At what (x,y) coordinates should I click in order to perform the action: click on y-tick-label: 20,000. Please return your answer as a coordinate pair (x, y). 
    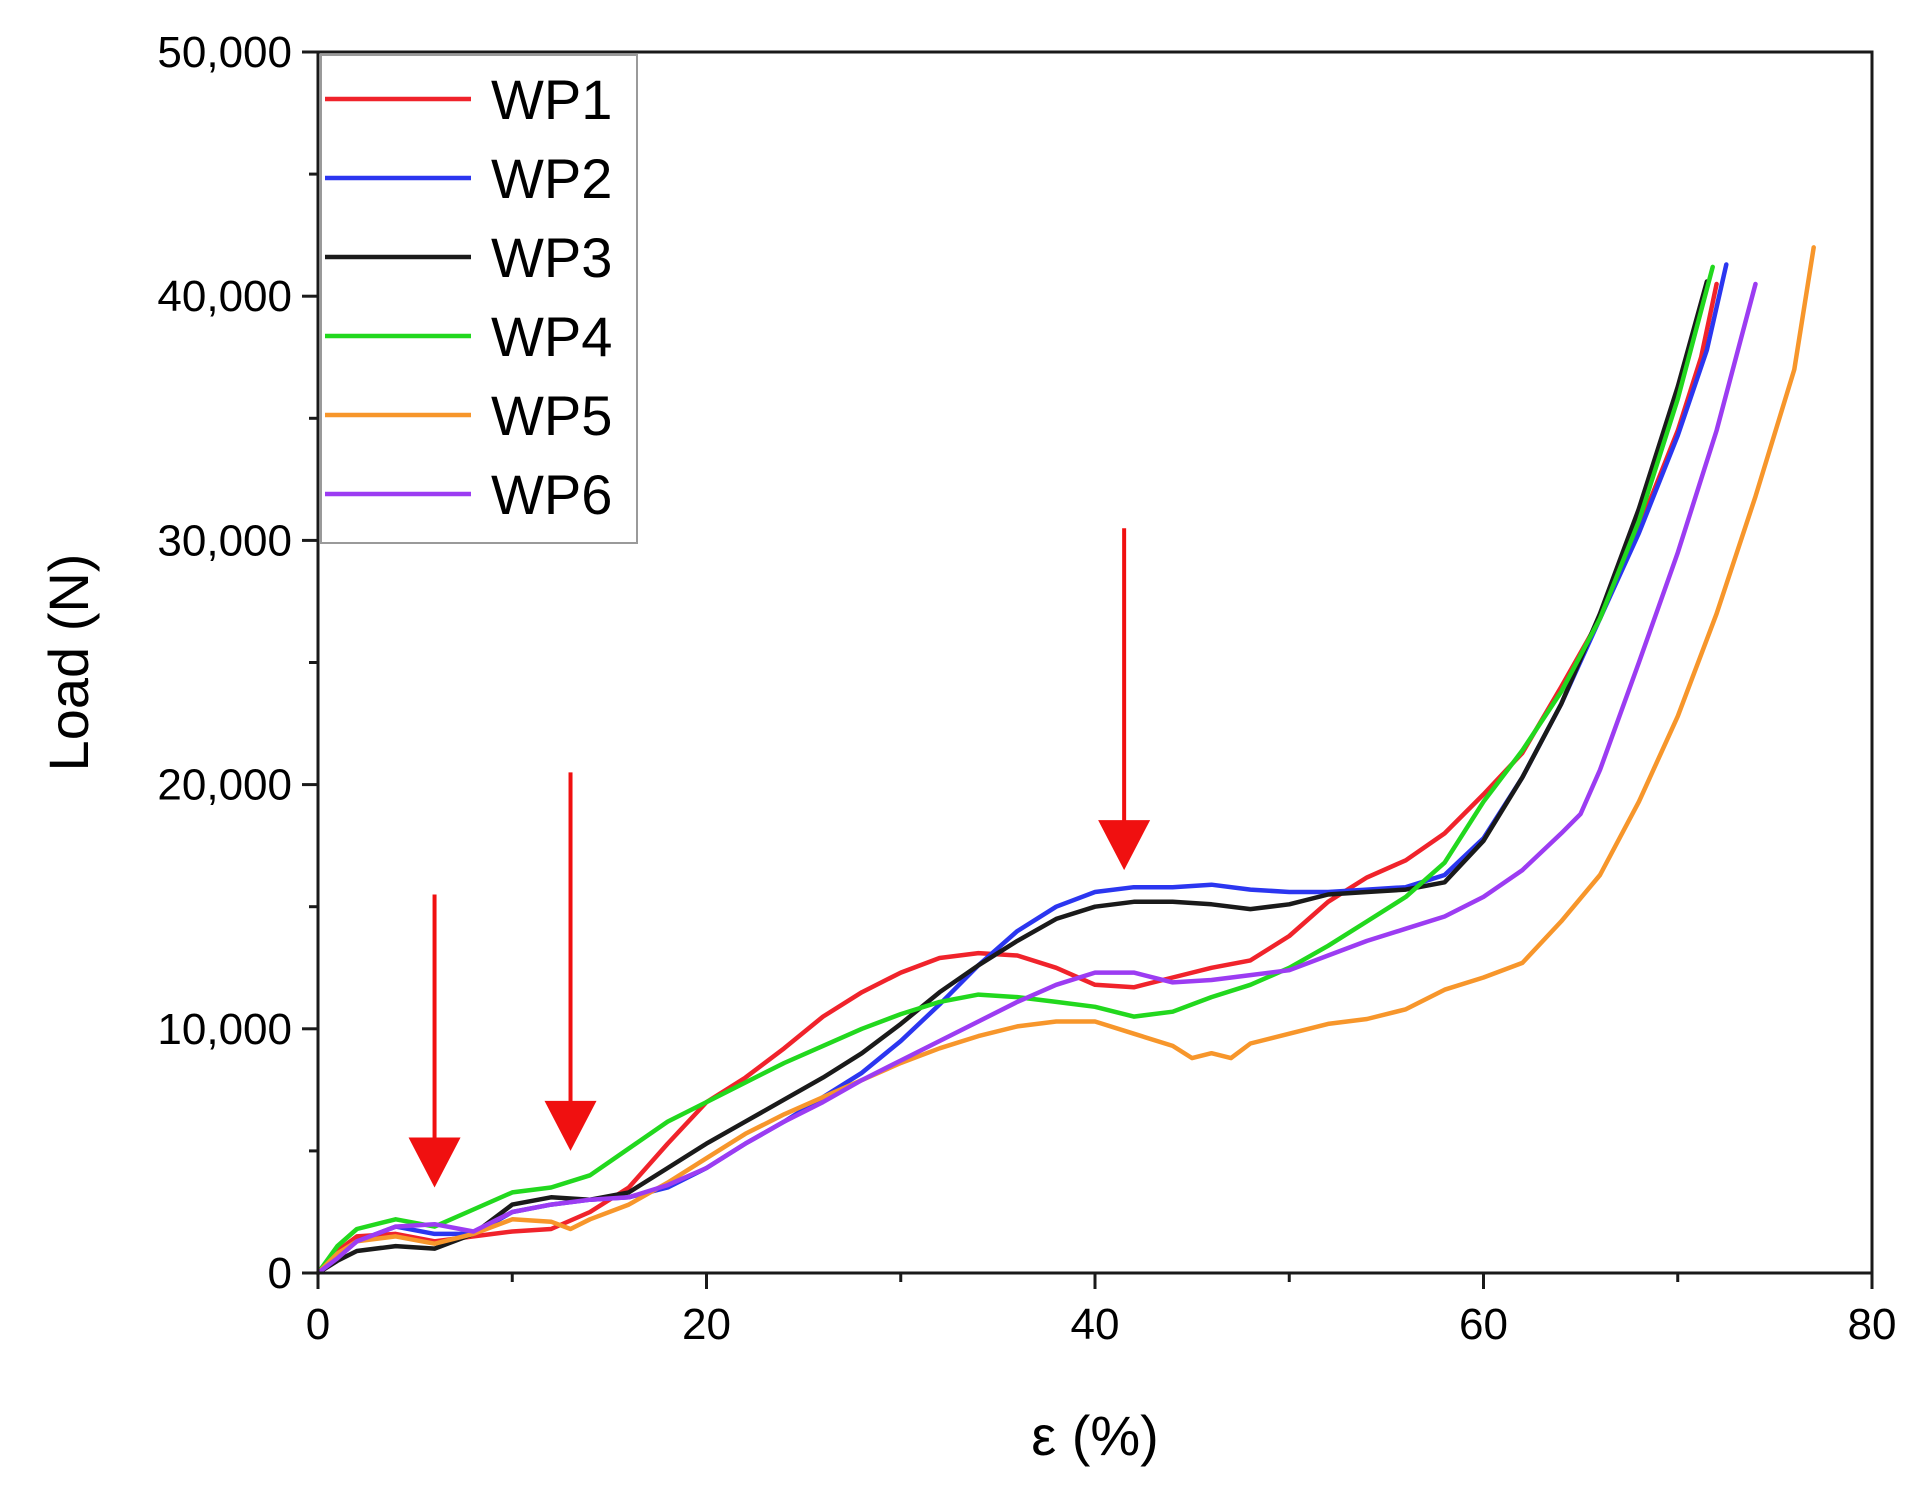
    Looking at the image, I should click on (224, 785).